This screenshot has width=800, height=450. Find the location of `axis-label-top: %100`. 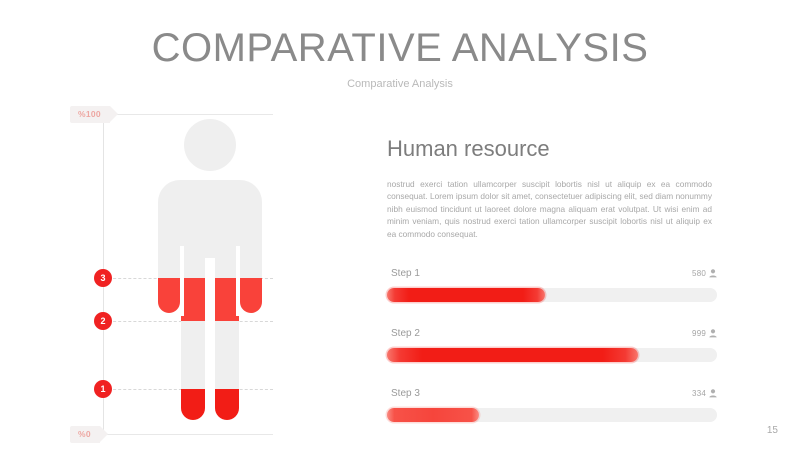

axis-label-top: %100 is located at coordinates (94, 114).